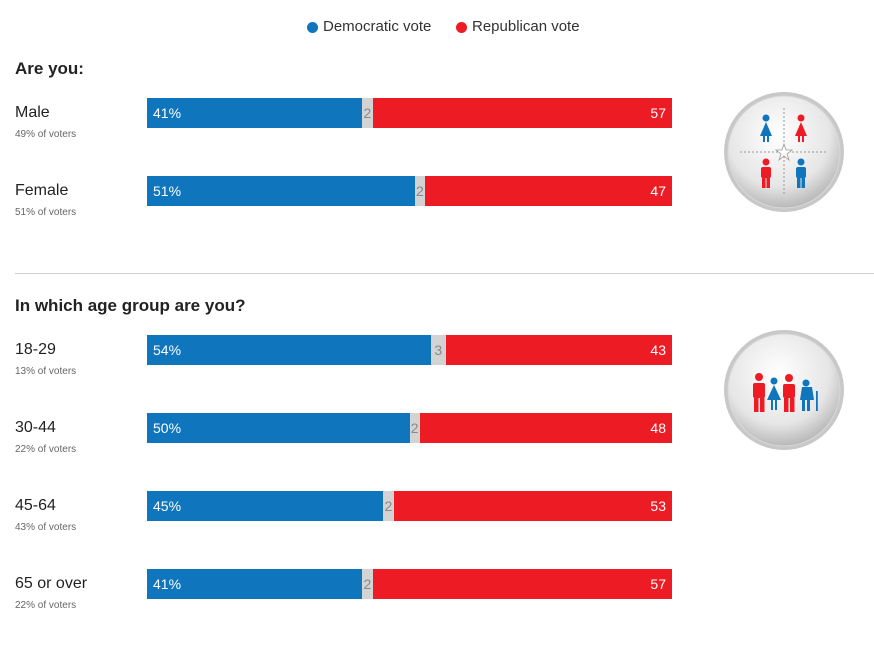 The image size is (874, 646). I want to click on row-label: Male, so click(32, 112).